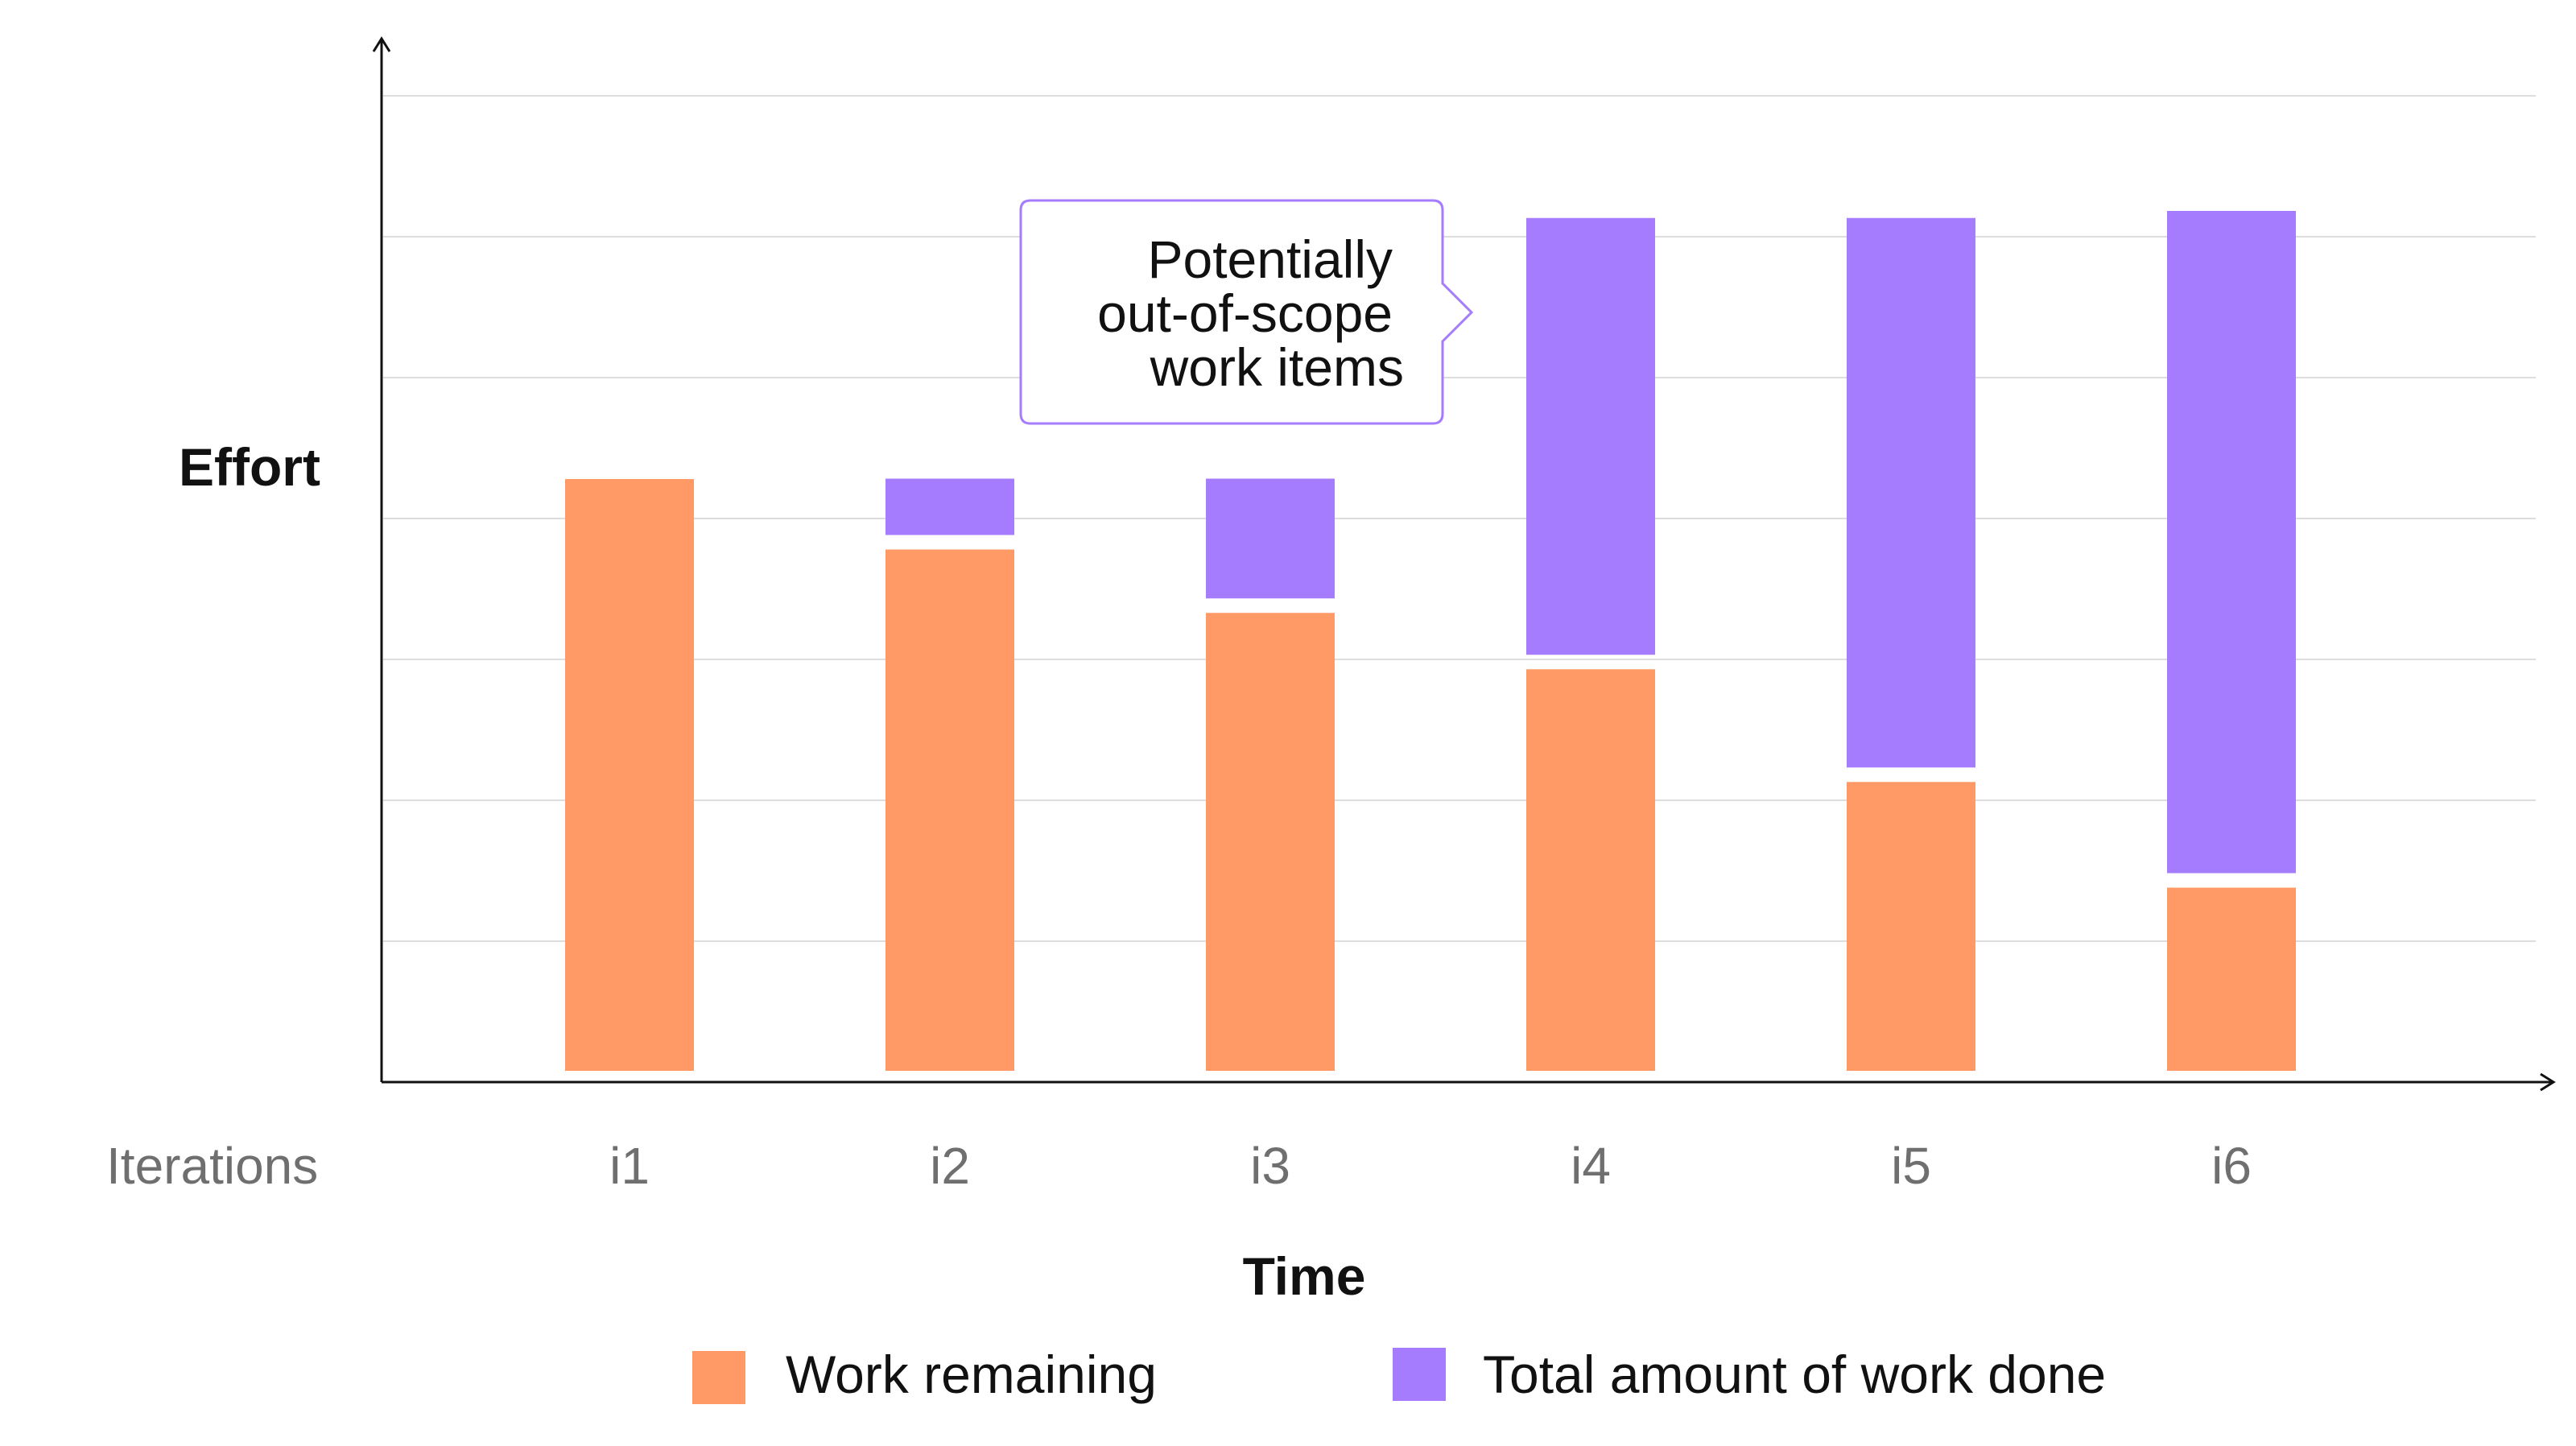  I want to click on bar-i4-work-remaining, so click(1590, 870).